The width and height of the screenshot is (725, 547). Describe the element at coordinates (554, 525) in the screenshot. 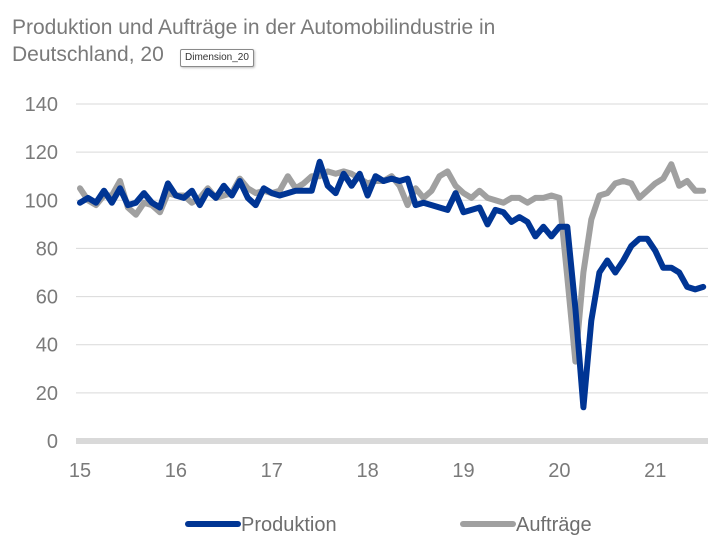

I see `legend-label-auftraege: Aufträge` at that location.